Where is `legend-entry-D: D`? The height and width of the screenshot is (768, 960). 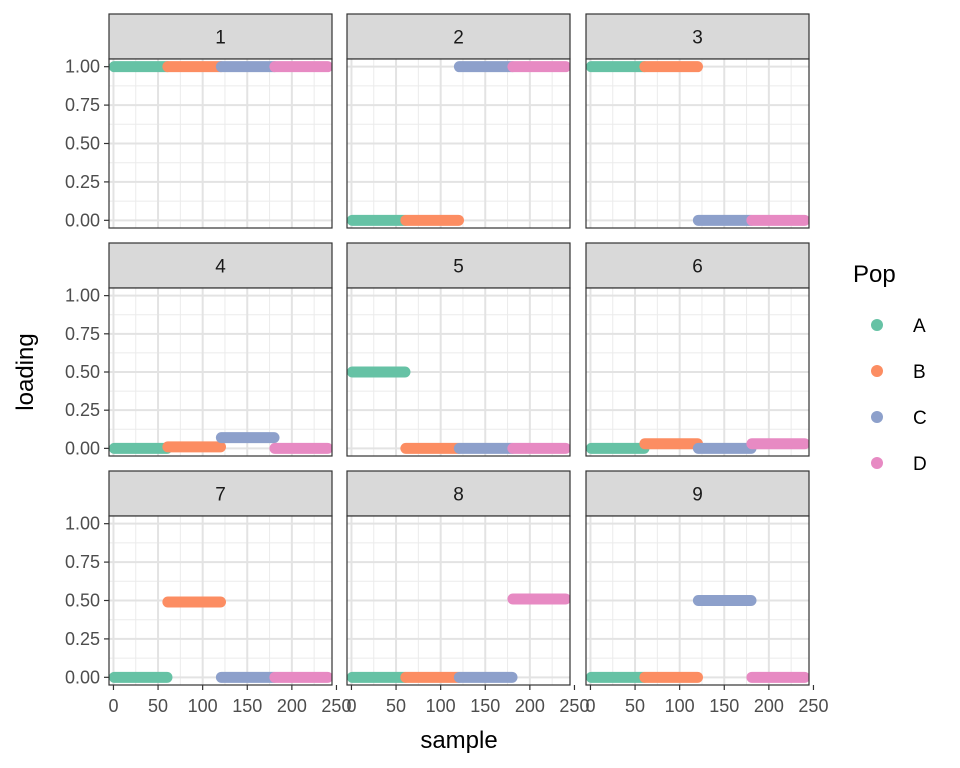 legend-entry-D: D is located at coordinates (899, 464).